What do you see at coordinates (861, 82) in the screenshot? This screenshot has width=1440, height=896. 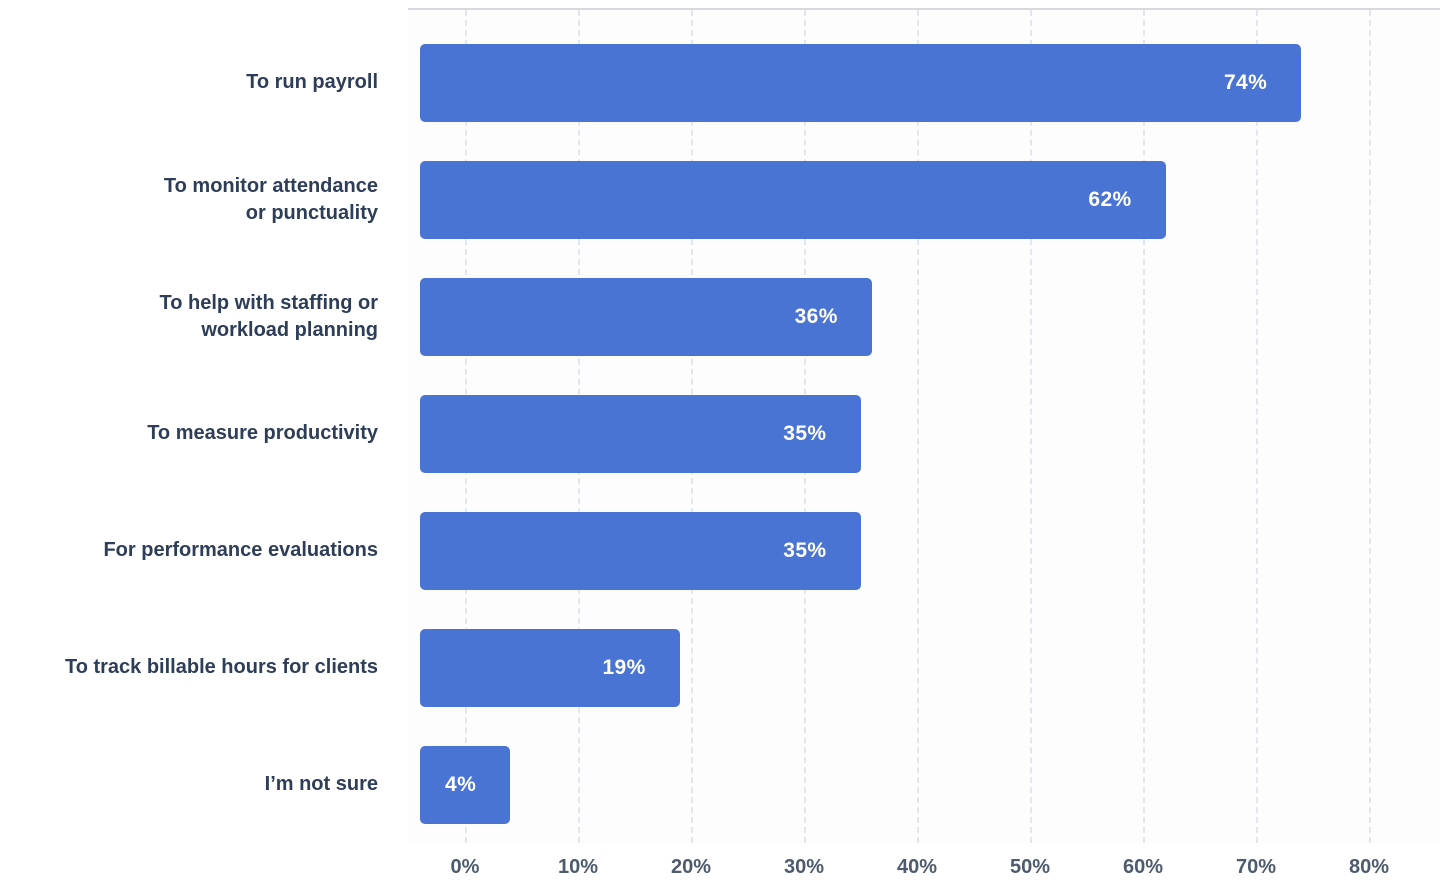 I see `bar: 74%` at bounding box center [861, 82].